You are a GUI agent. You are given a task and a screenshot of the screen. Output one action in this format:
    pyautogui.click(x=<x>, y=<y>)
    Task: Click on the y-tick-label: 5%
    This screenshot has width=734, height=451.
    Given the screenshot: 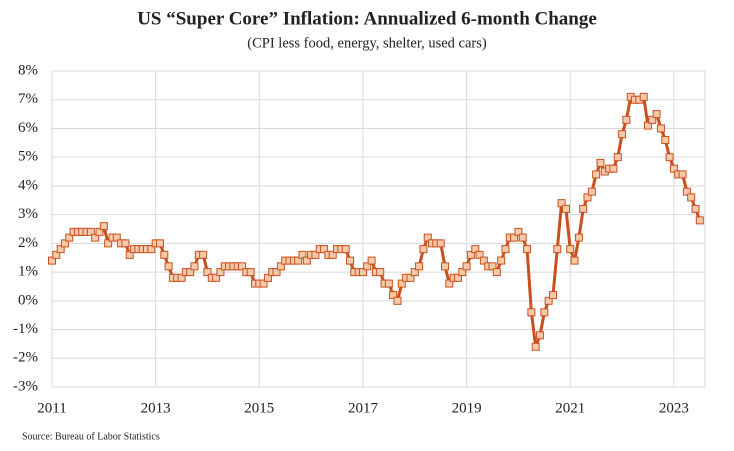 What is the action you would take?
    pyautogui.click(x=28, y=157)
    